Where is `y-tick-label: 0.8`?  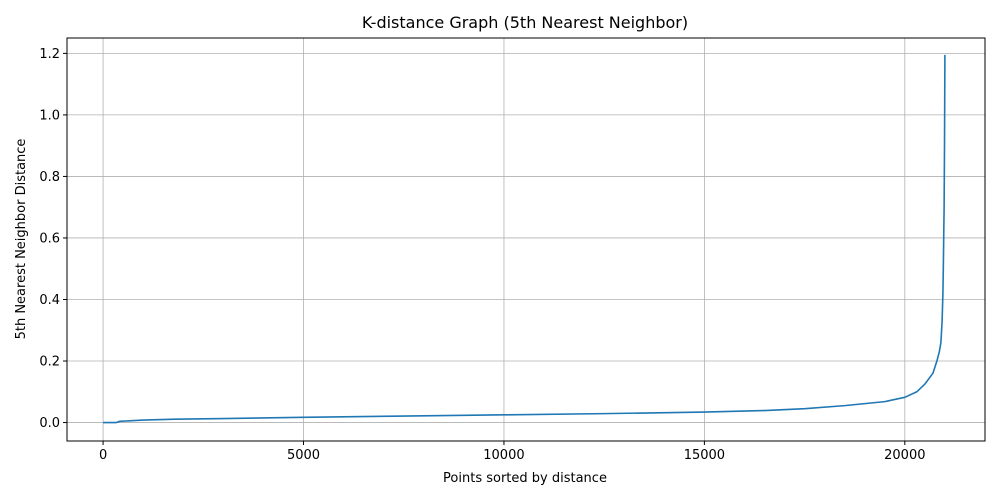 y-tick-label: 0.8 is located at coordinates (49, 177).